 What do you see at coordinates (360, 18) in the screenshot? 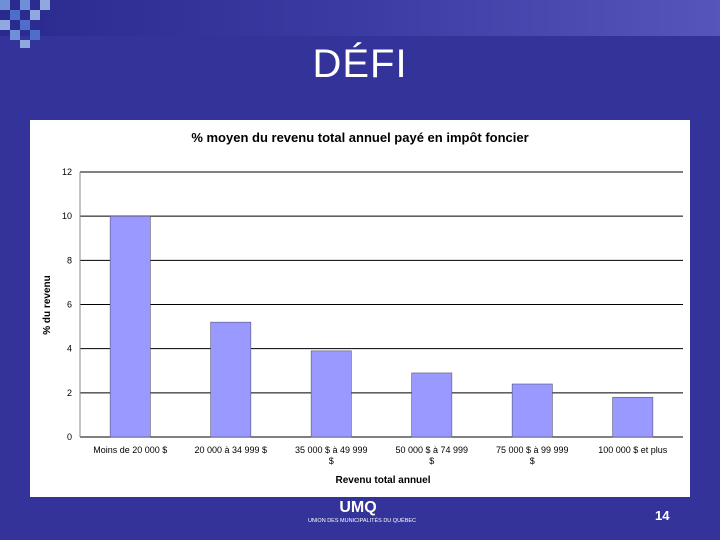
I see `title-band` at bounding box center [360, 18].